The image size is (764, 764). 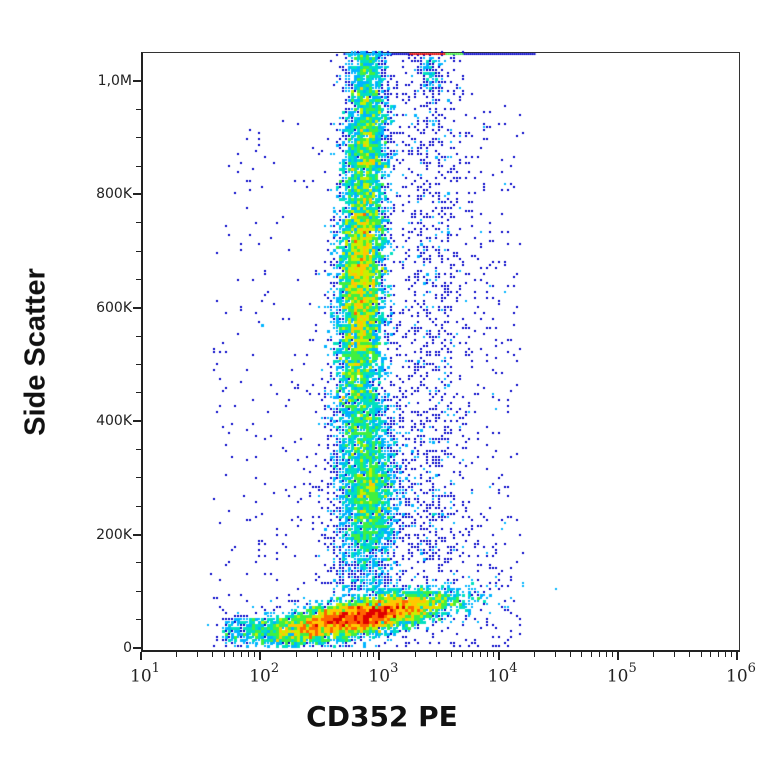 I want to click on x-tick-label: 10², so click(x=264, y=674).